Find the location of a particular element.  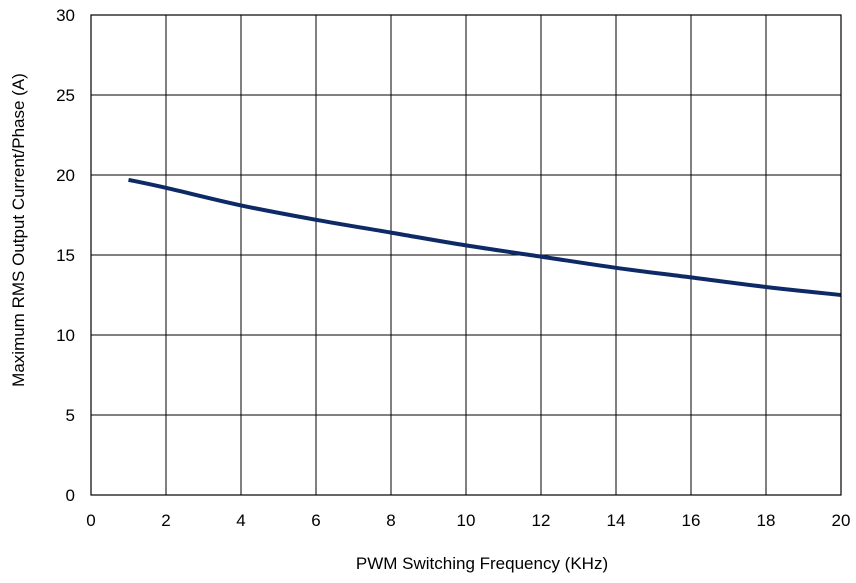

x-tick-label: 8 is located at coordinates (390, 520).